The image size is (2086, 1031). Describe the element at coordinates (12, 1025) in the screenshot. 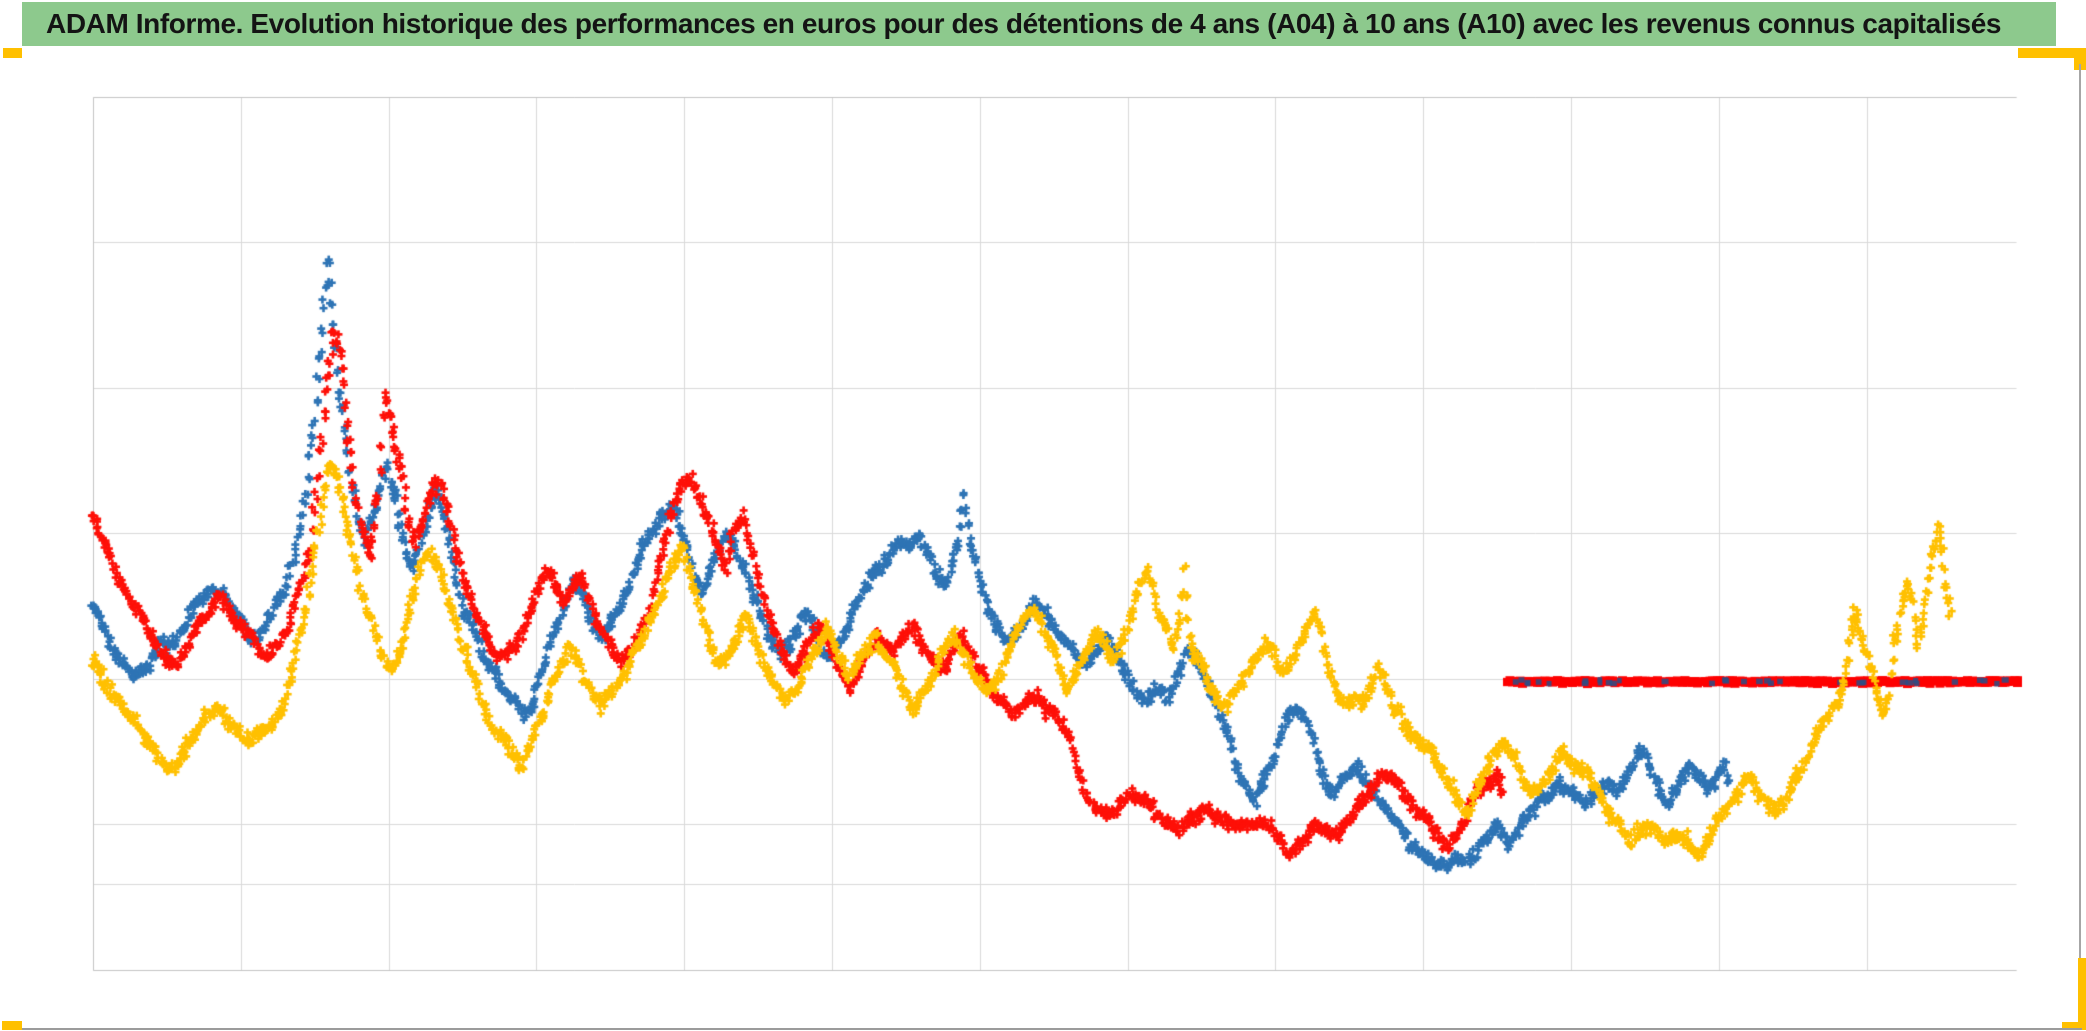

I see `gold-accent-bottom-left` at that location.